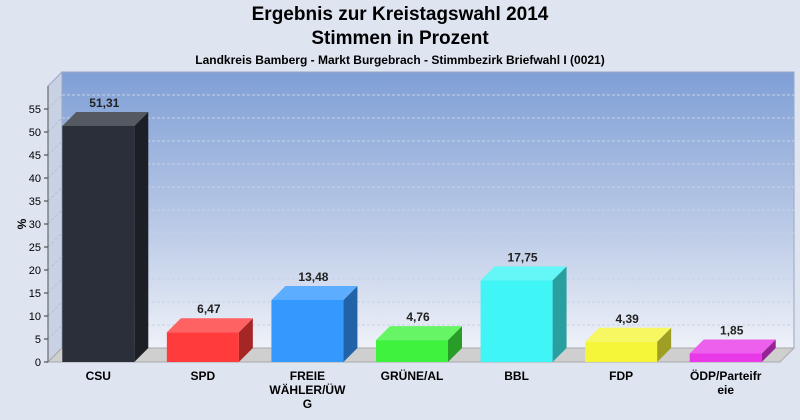 This screenshot has width=800, height=420. Describe the element at coordinates (35, 294) in the screenshot. I see `y-tick-label: 15` at that location.